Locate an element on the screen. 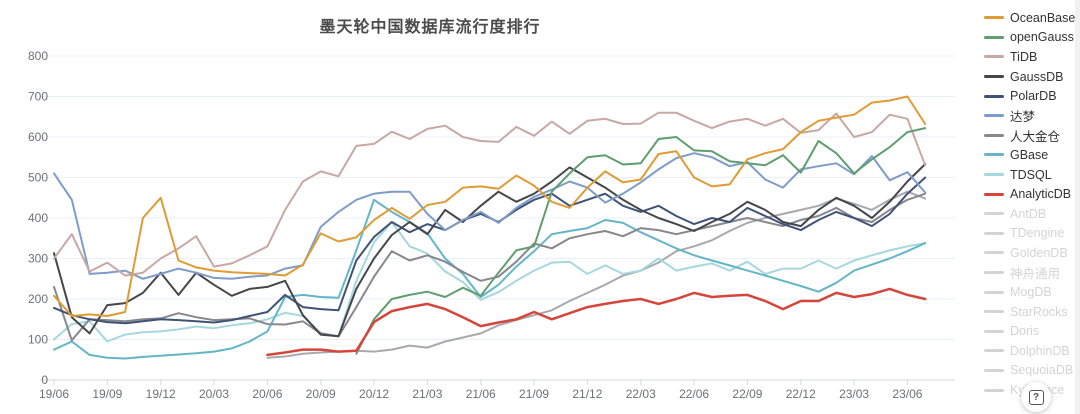 Image resolution: width=1080 pixels, height=414 pixels. legend-swatch-goldendb is located at coordinates (994, 253).